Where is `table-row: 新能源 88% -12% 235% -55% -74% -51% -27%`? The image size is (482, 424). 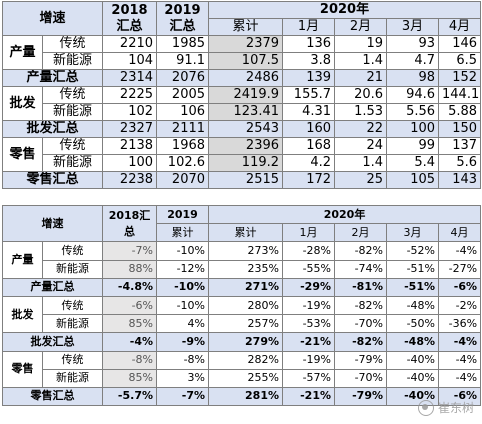 table-row: 新能源 88% -12% 235% -55% -74% -51% -27% is located at coordinates (242, 269).